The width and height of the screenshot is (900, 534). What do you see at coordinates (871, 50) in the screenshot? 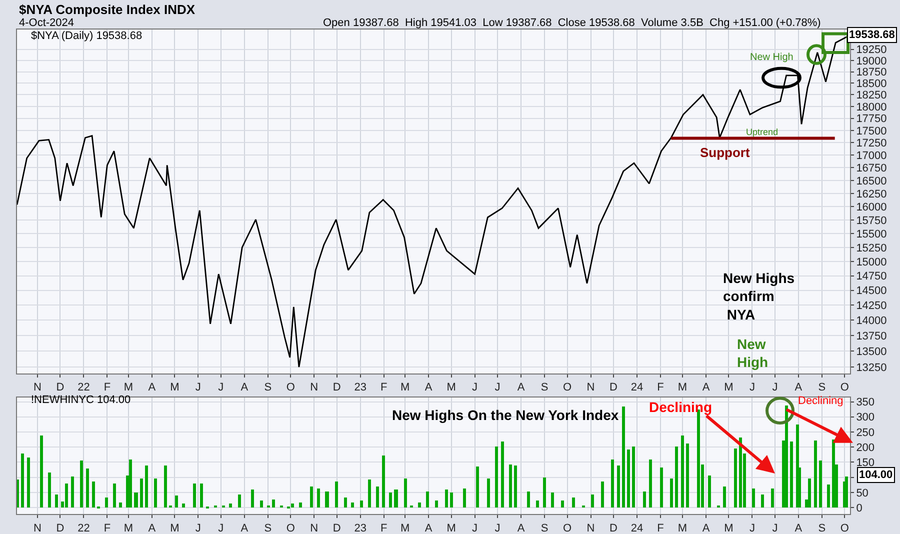
I see `y-tick-label: 19250` at bounding box center [871, 50].